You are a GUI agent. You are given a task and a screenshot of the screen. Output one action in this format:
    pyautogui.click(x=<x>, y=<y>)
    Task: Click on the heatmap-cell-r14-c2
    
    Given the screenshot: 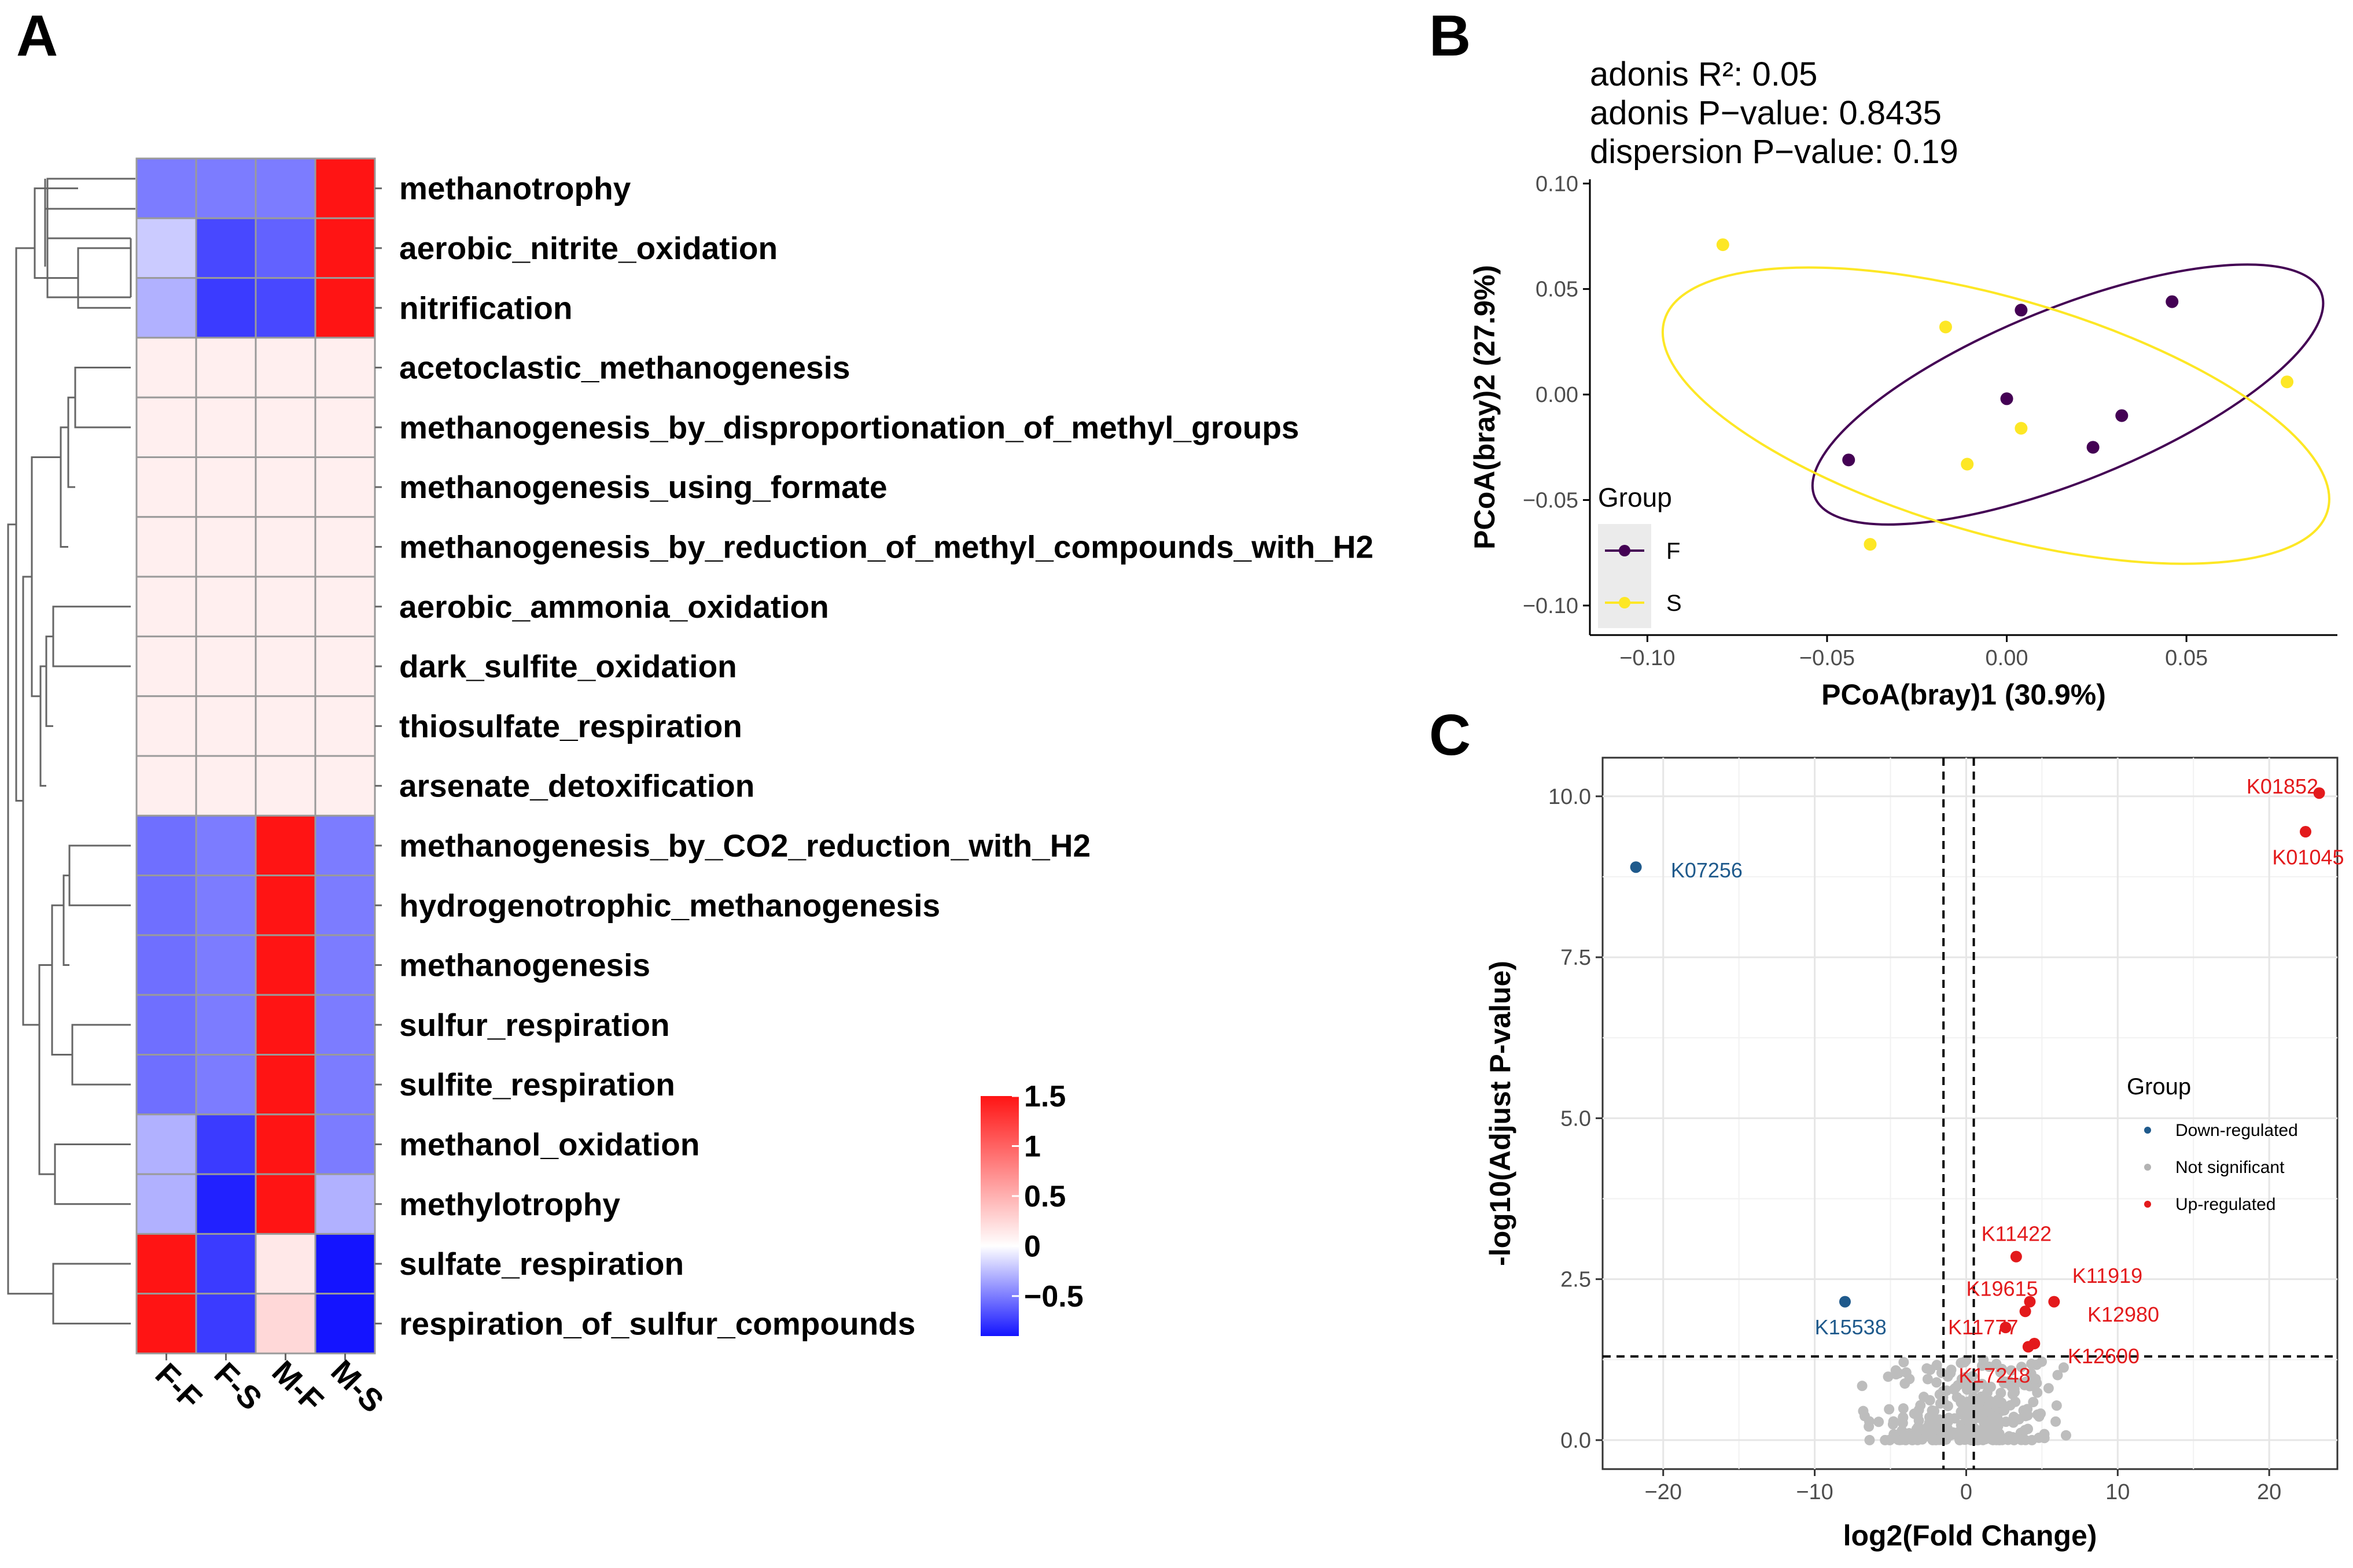 What is the action you would take?
    pyautogui.click(x=285, y=1025)
    